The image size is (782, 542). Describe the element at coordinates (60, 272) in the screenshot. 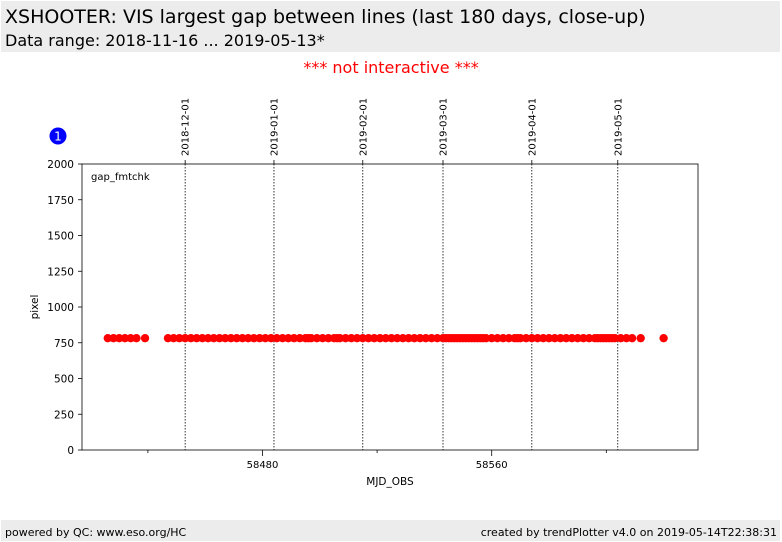

I see `y-tick-label: 1250` at that location.